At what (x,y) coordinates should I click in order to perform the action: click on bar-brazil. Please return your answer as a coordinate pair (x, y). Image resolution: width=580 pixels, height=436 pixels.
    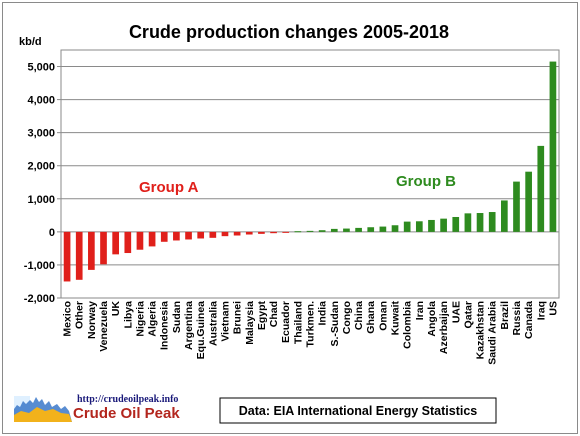
    Looking at the image, I should click on (504, 216).